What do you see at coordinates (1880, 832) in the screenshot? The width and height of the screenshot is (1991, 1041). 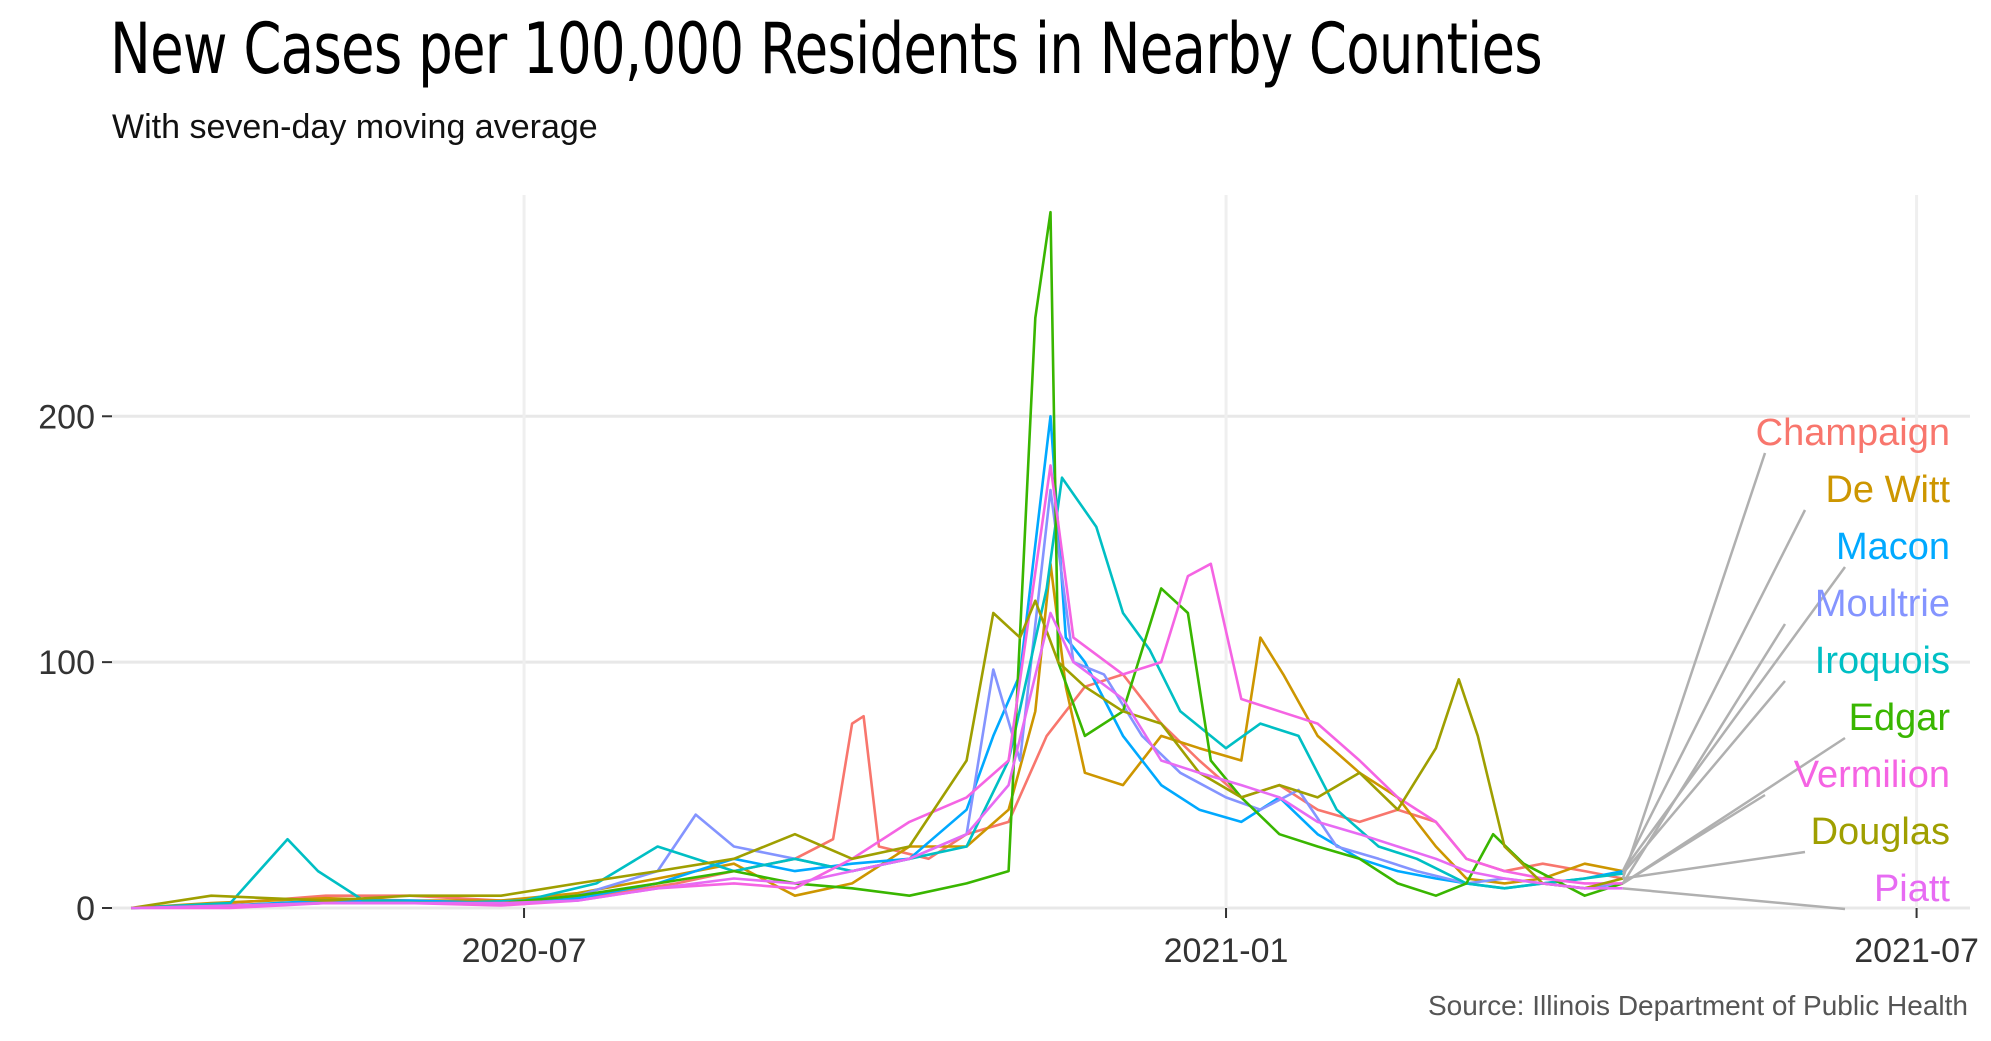 I see `series-label-douglas: Douglas` at bounding box center [1880, 832].